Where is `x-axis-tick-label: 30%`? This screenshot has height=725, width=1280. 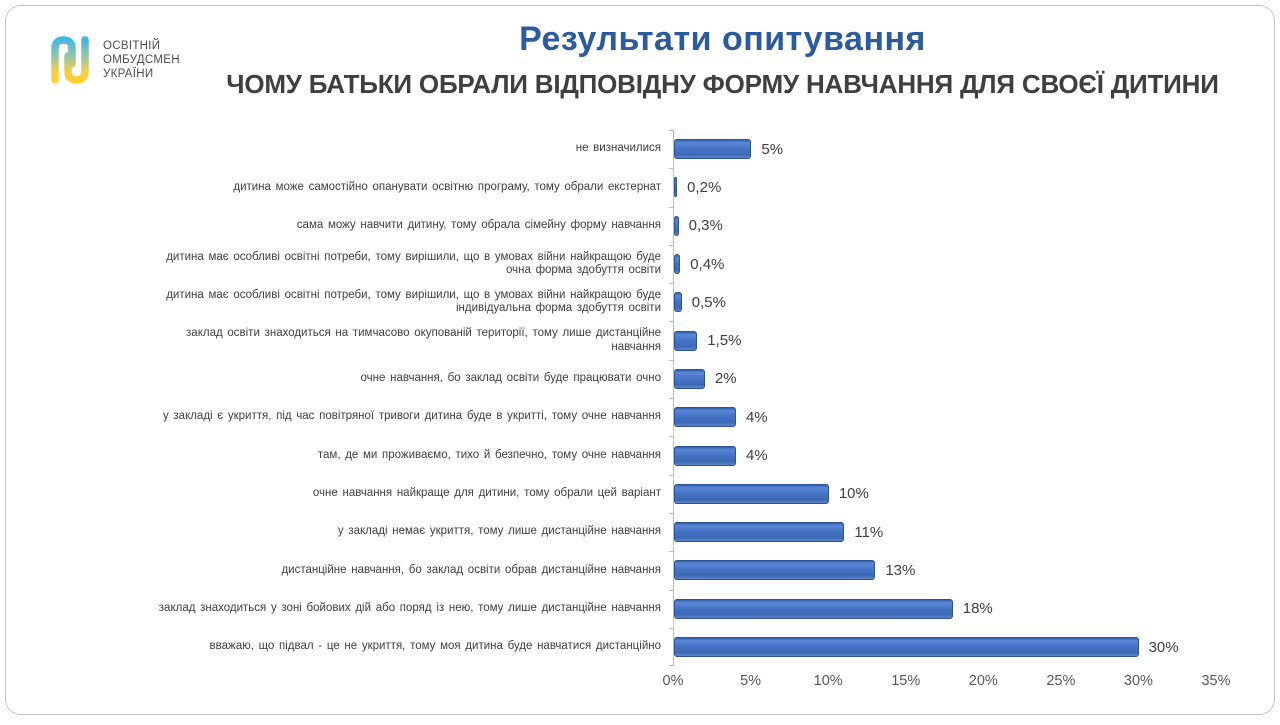 x-axis-tick-label: 30% is located at coordinates (1138, 681).